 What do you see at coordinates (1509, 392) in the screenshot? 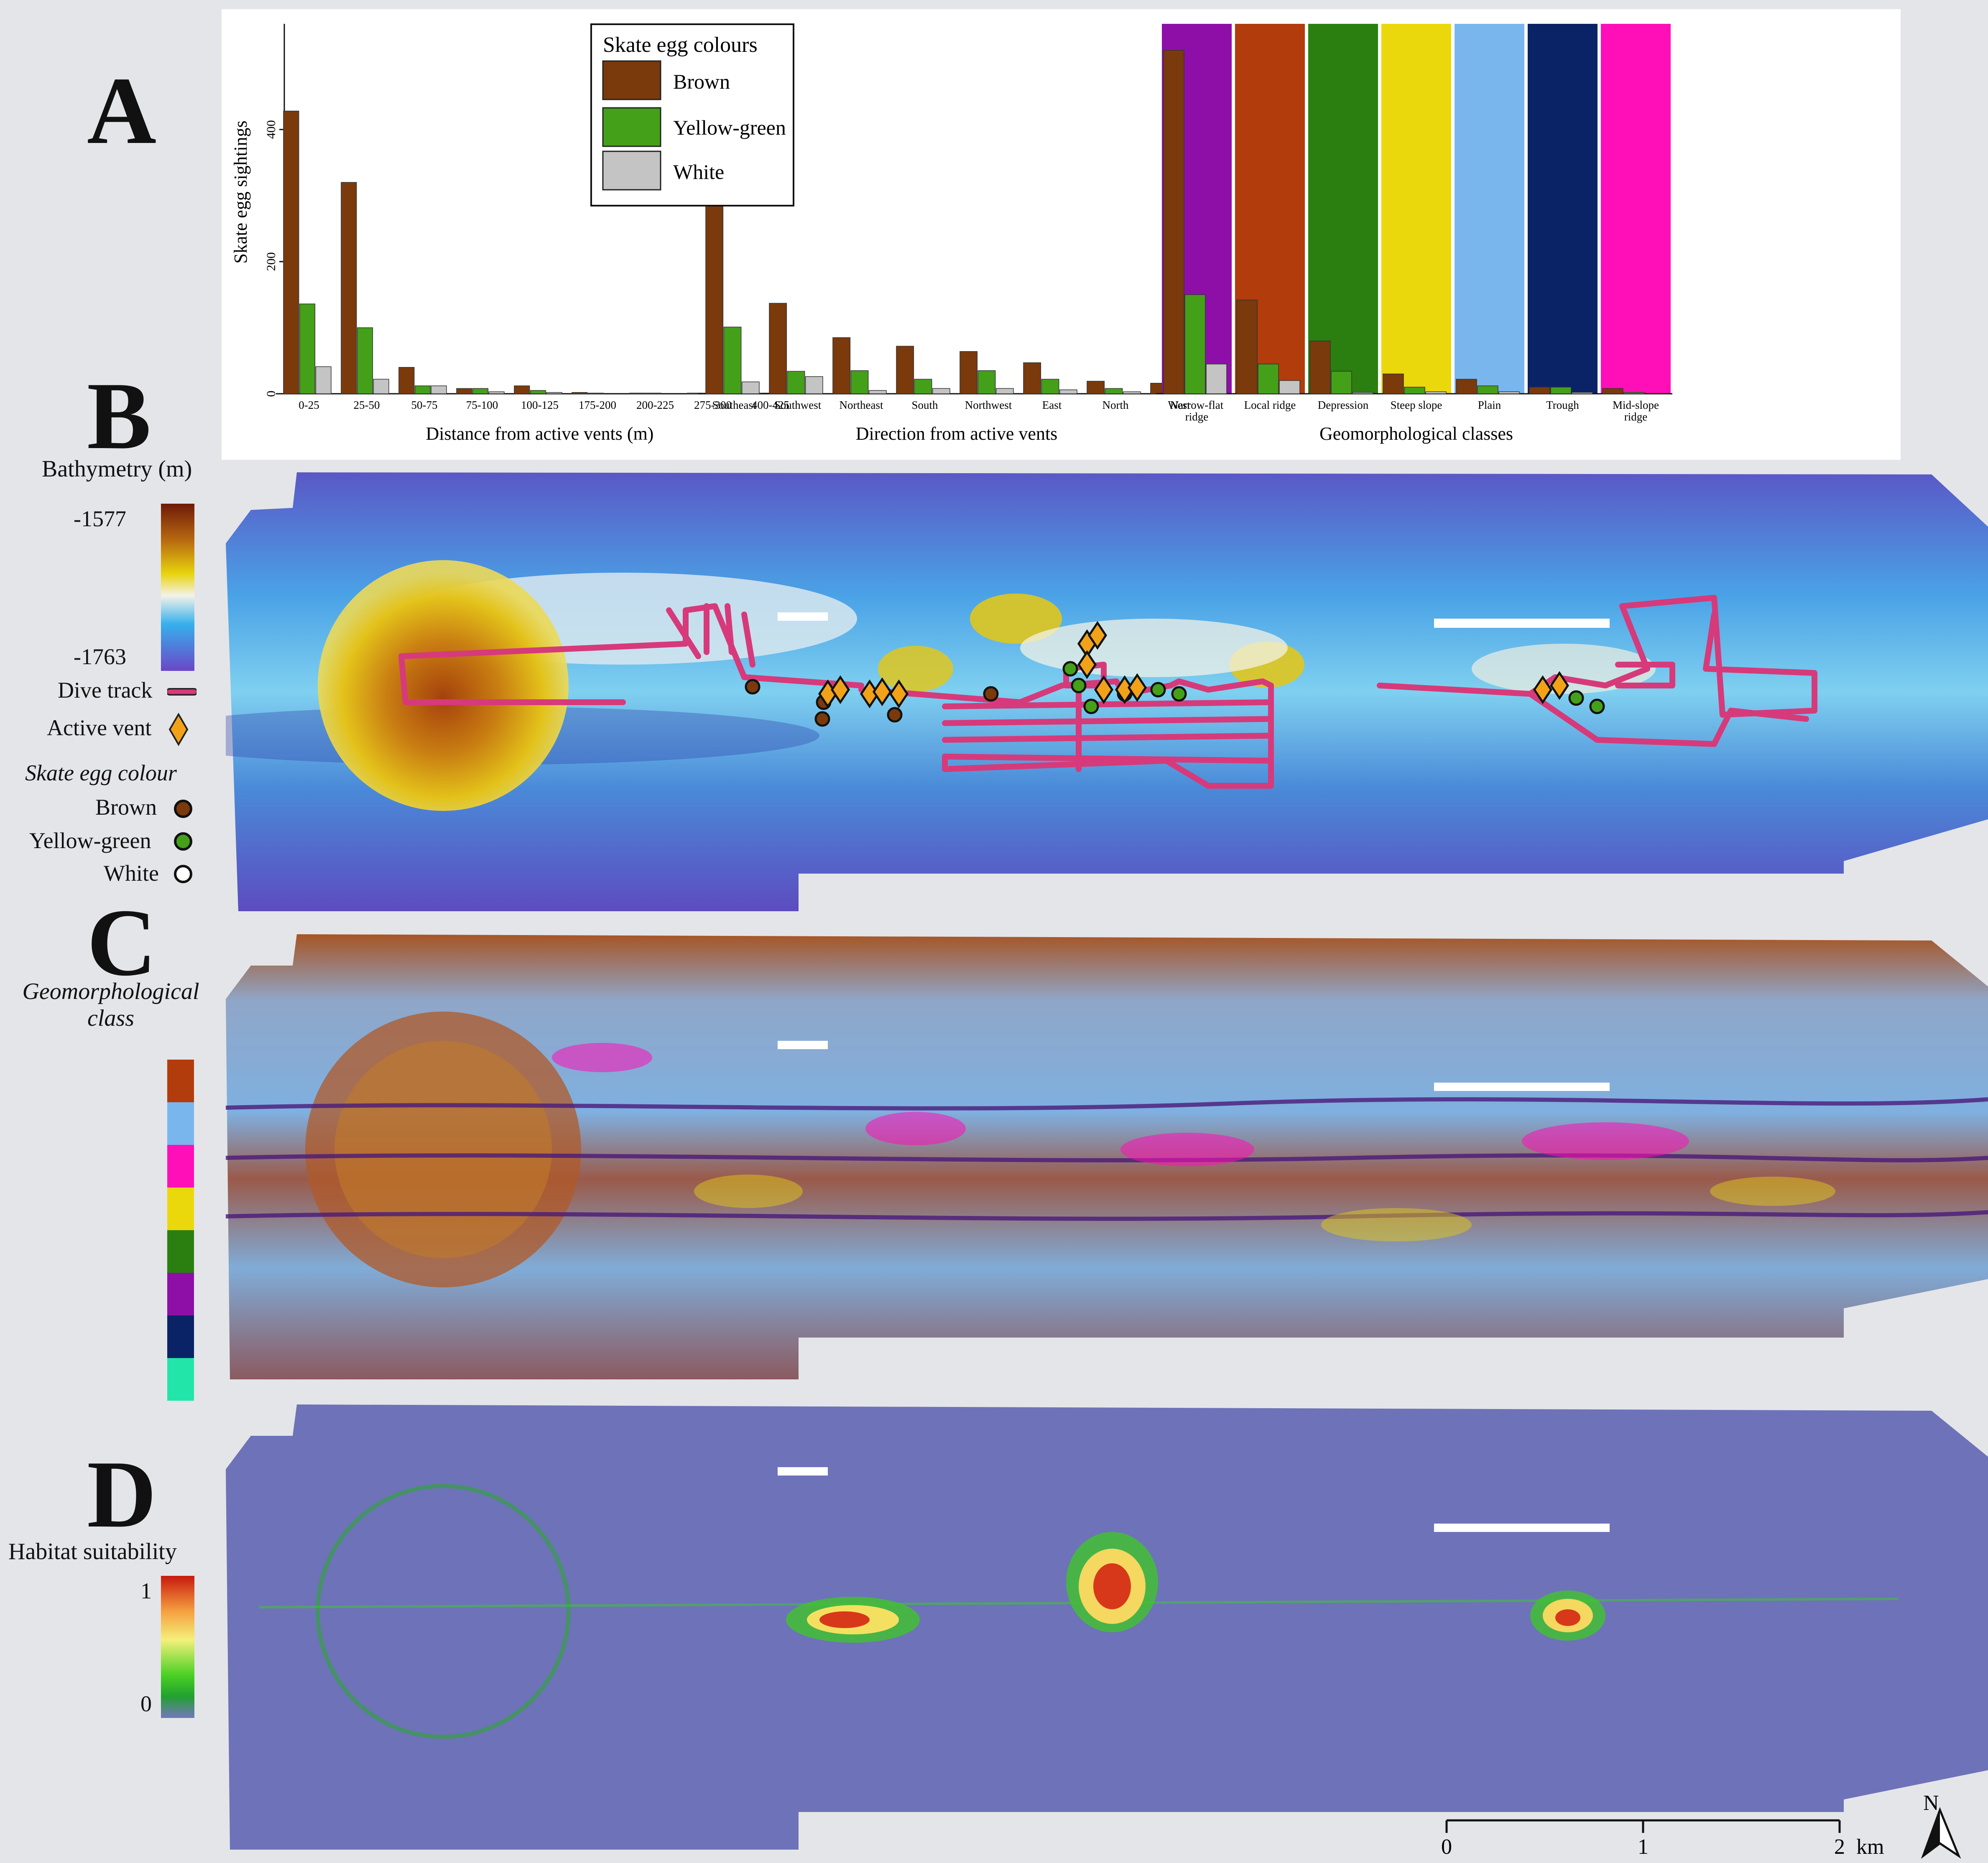
I see `bar-geomorph-plain-white` at bounding box center [1509, 392].